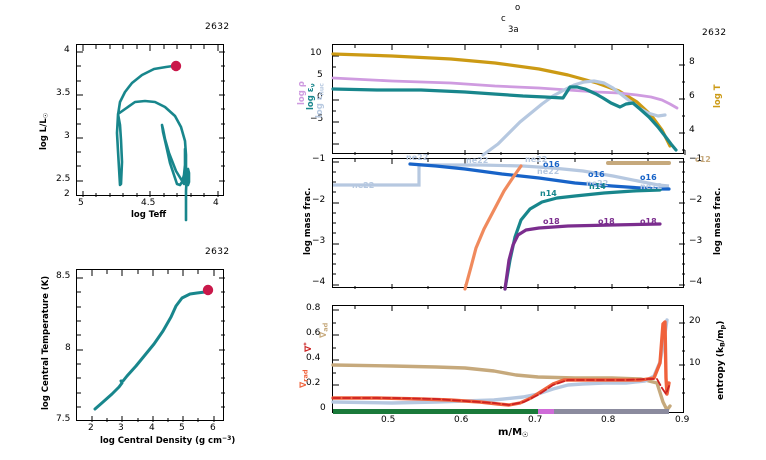 This screenshot has height=460, width=766. I want to click on hr-xtick-1: 4.5, so click(148, 203).